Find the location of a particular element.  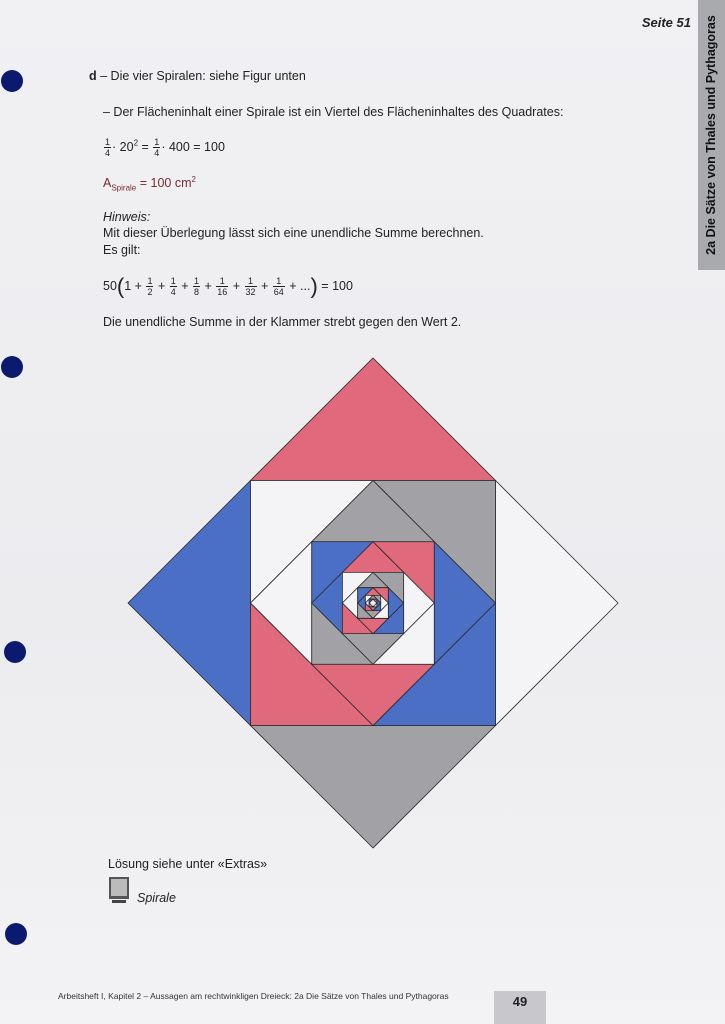

section-heading-text: – Die vier Spiralen: siehe Figur unten is located at coordinates (203, 76).